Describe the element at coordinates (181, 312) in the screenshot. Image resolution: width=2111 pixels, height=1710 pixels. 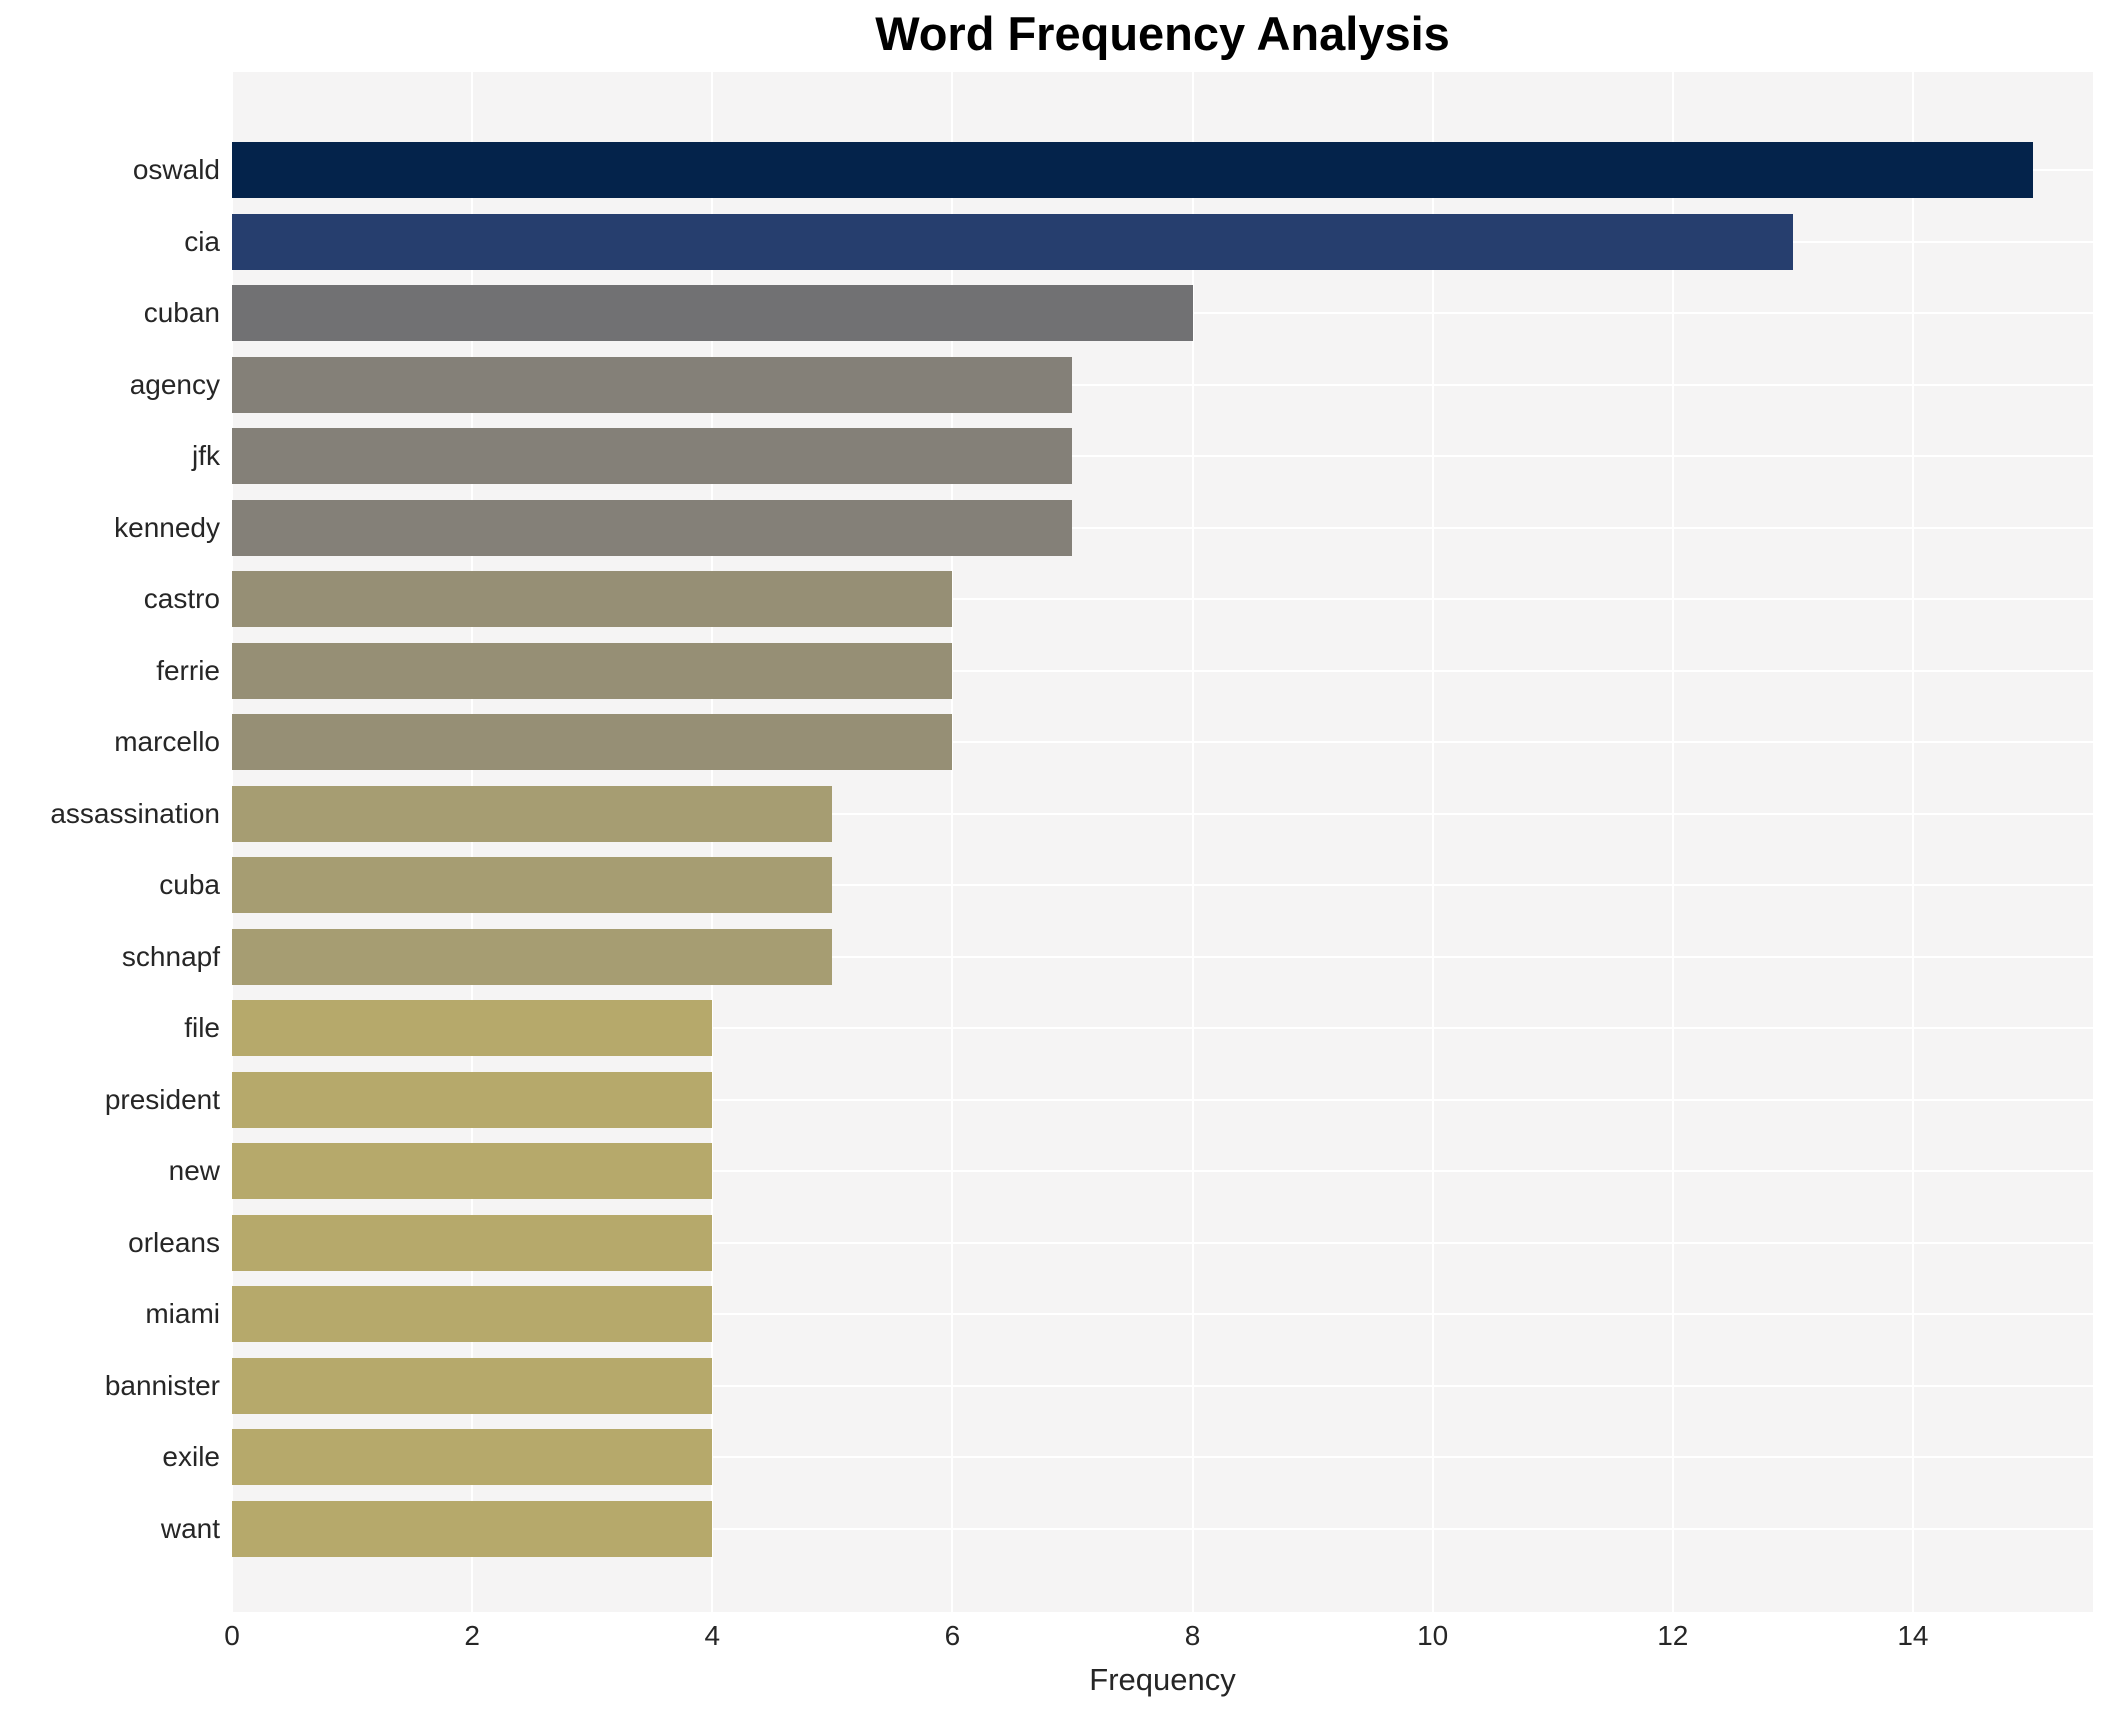
I see `category-label-cuban: cuban` at that location.